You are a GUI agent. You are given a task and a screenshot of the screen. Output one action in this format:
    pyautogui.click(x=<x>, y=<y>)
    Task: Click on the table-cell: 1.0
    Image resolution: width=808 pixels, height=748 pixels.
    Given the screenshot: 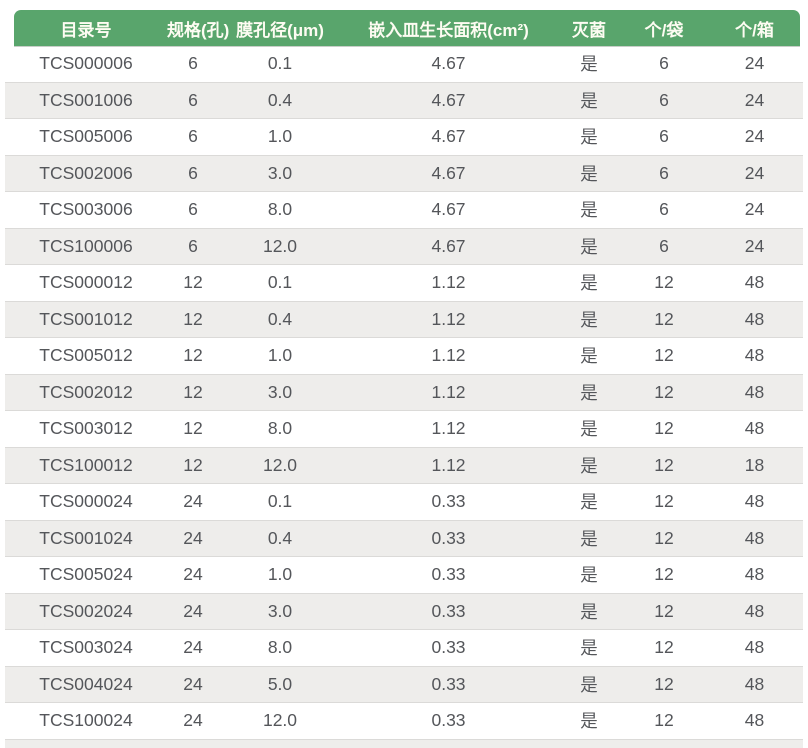 What is the action you would take?
    pyautogui.click(x=280, y=574)
    